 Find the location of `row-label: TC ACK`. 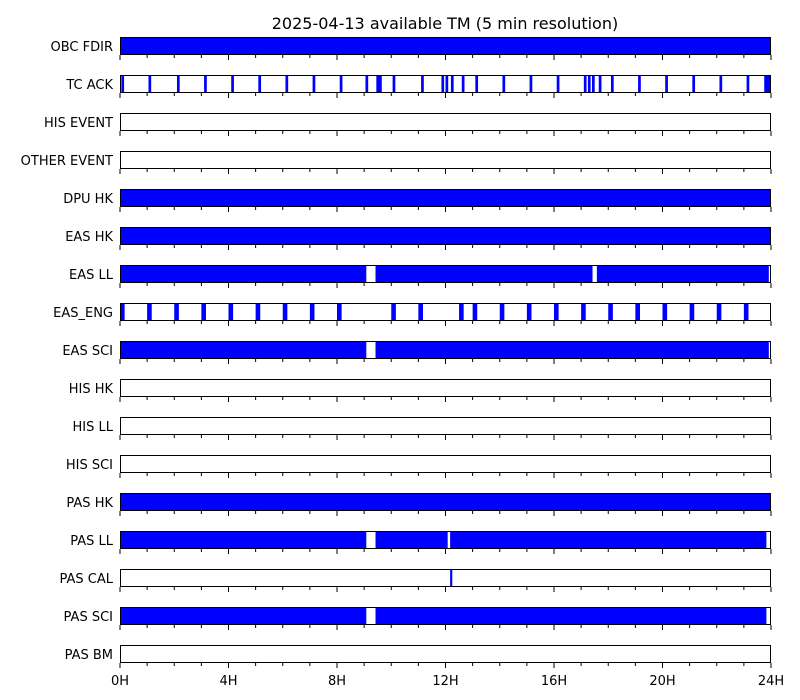

row-label: TC ACK is located at coordinates (89, 85).